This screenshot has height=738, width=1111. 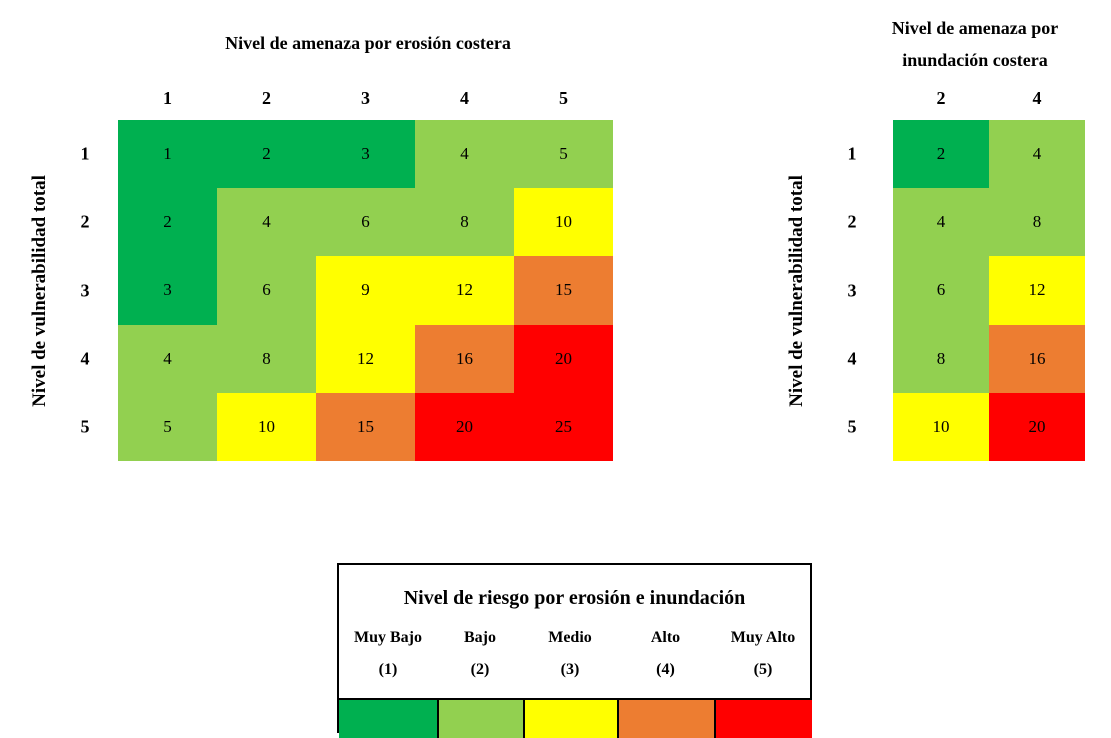 I want to click on column-header: 5, so click(x=563, y=98).